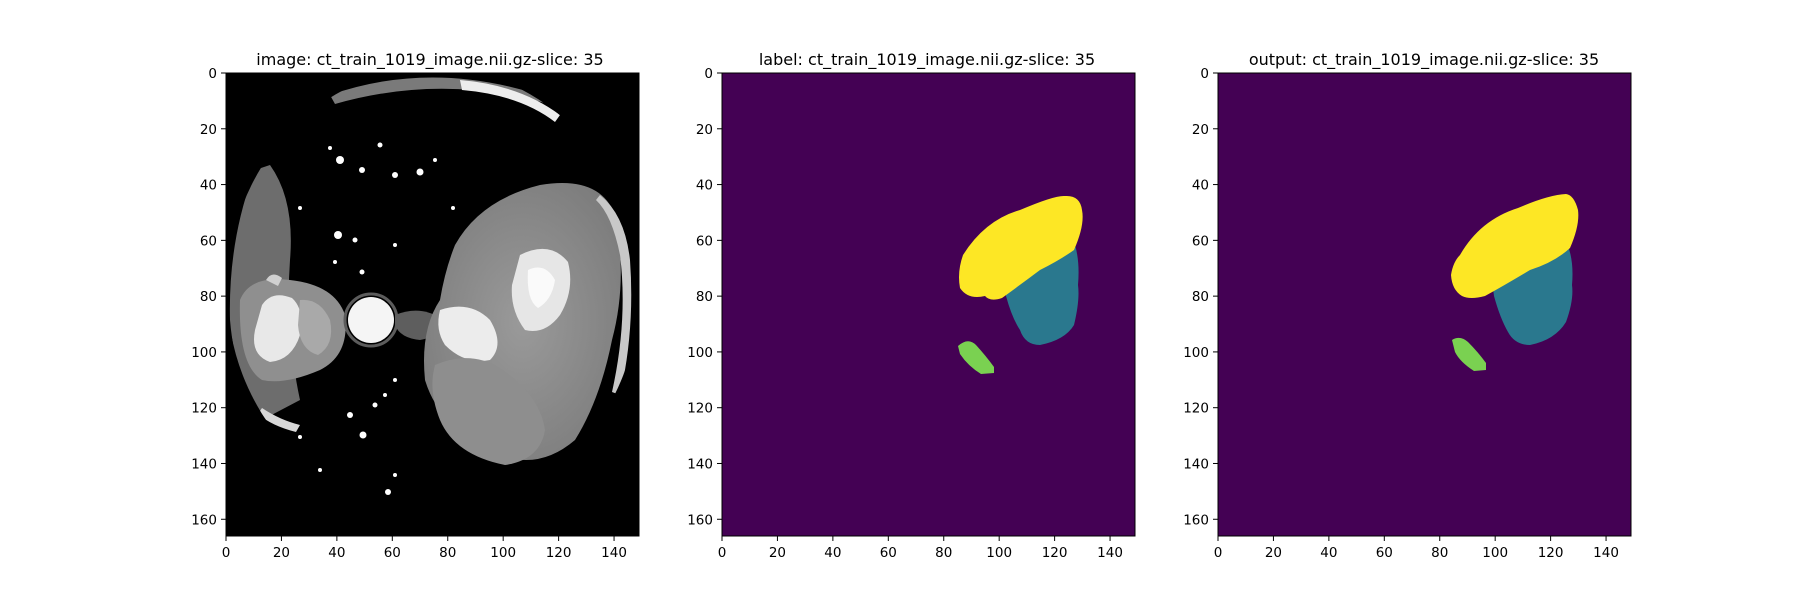  I want to click on output-x-tick-label: 140, so click(1606, 553).